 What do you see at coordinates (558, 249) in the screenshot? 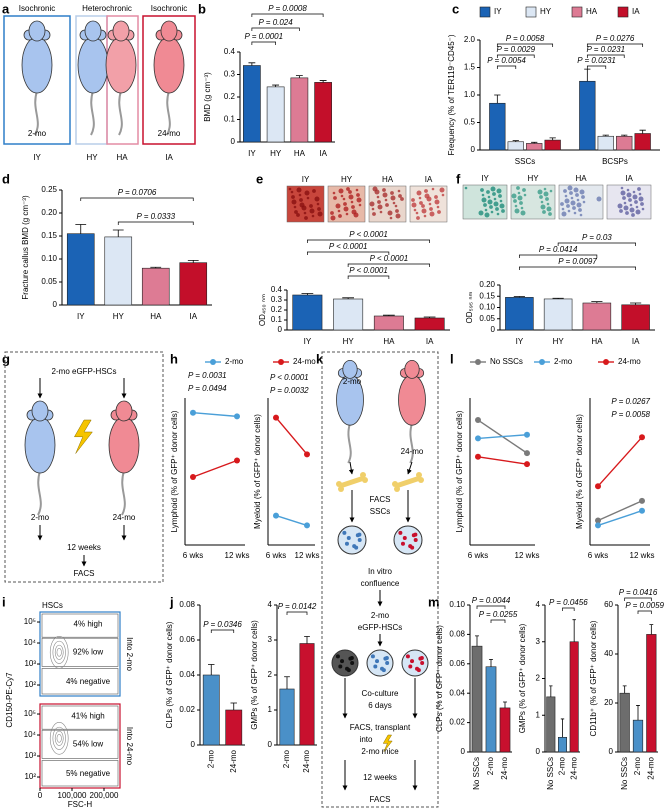
I see `p-value: P = 0.0414` at bounding box center [558, 249].